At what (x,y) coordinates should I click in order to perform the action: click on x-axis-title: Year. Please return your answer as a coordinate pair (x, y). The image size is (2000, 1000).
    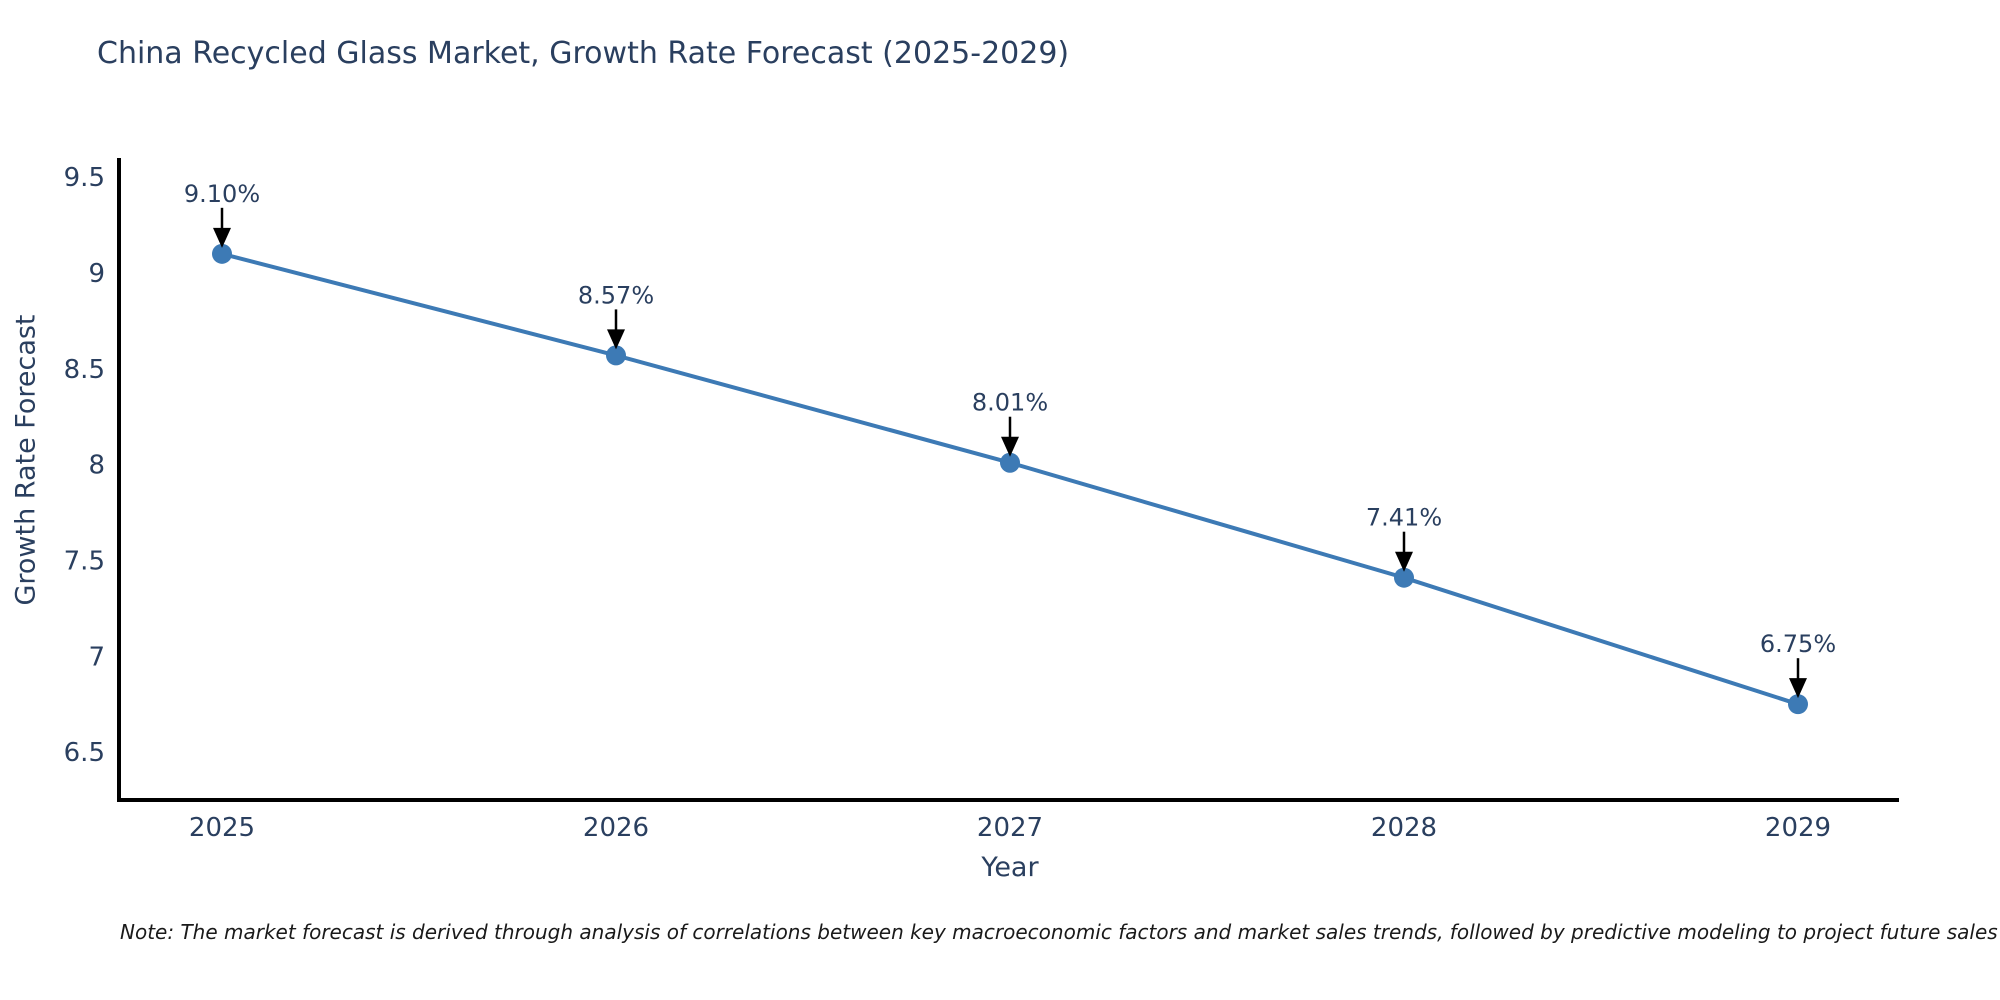
    Looking at the image, I should click on (1010, 867).